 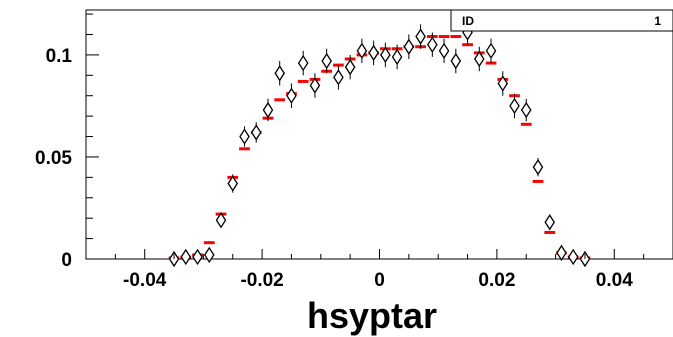 I want to click on y-tick-label: 0.05, so click(x=53, y=158).